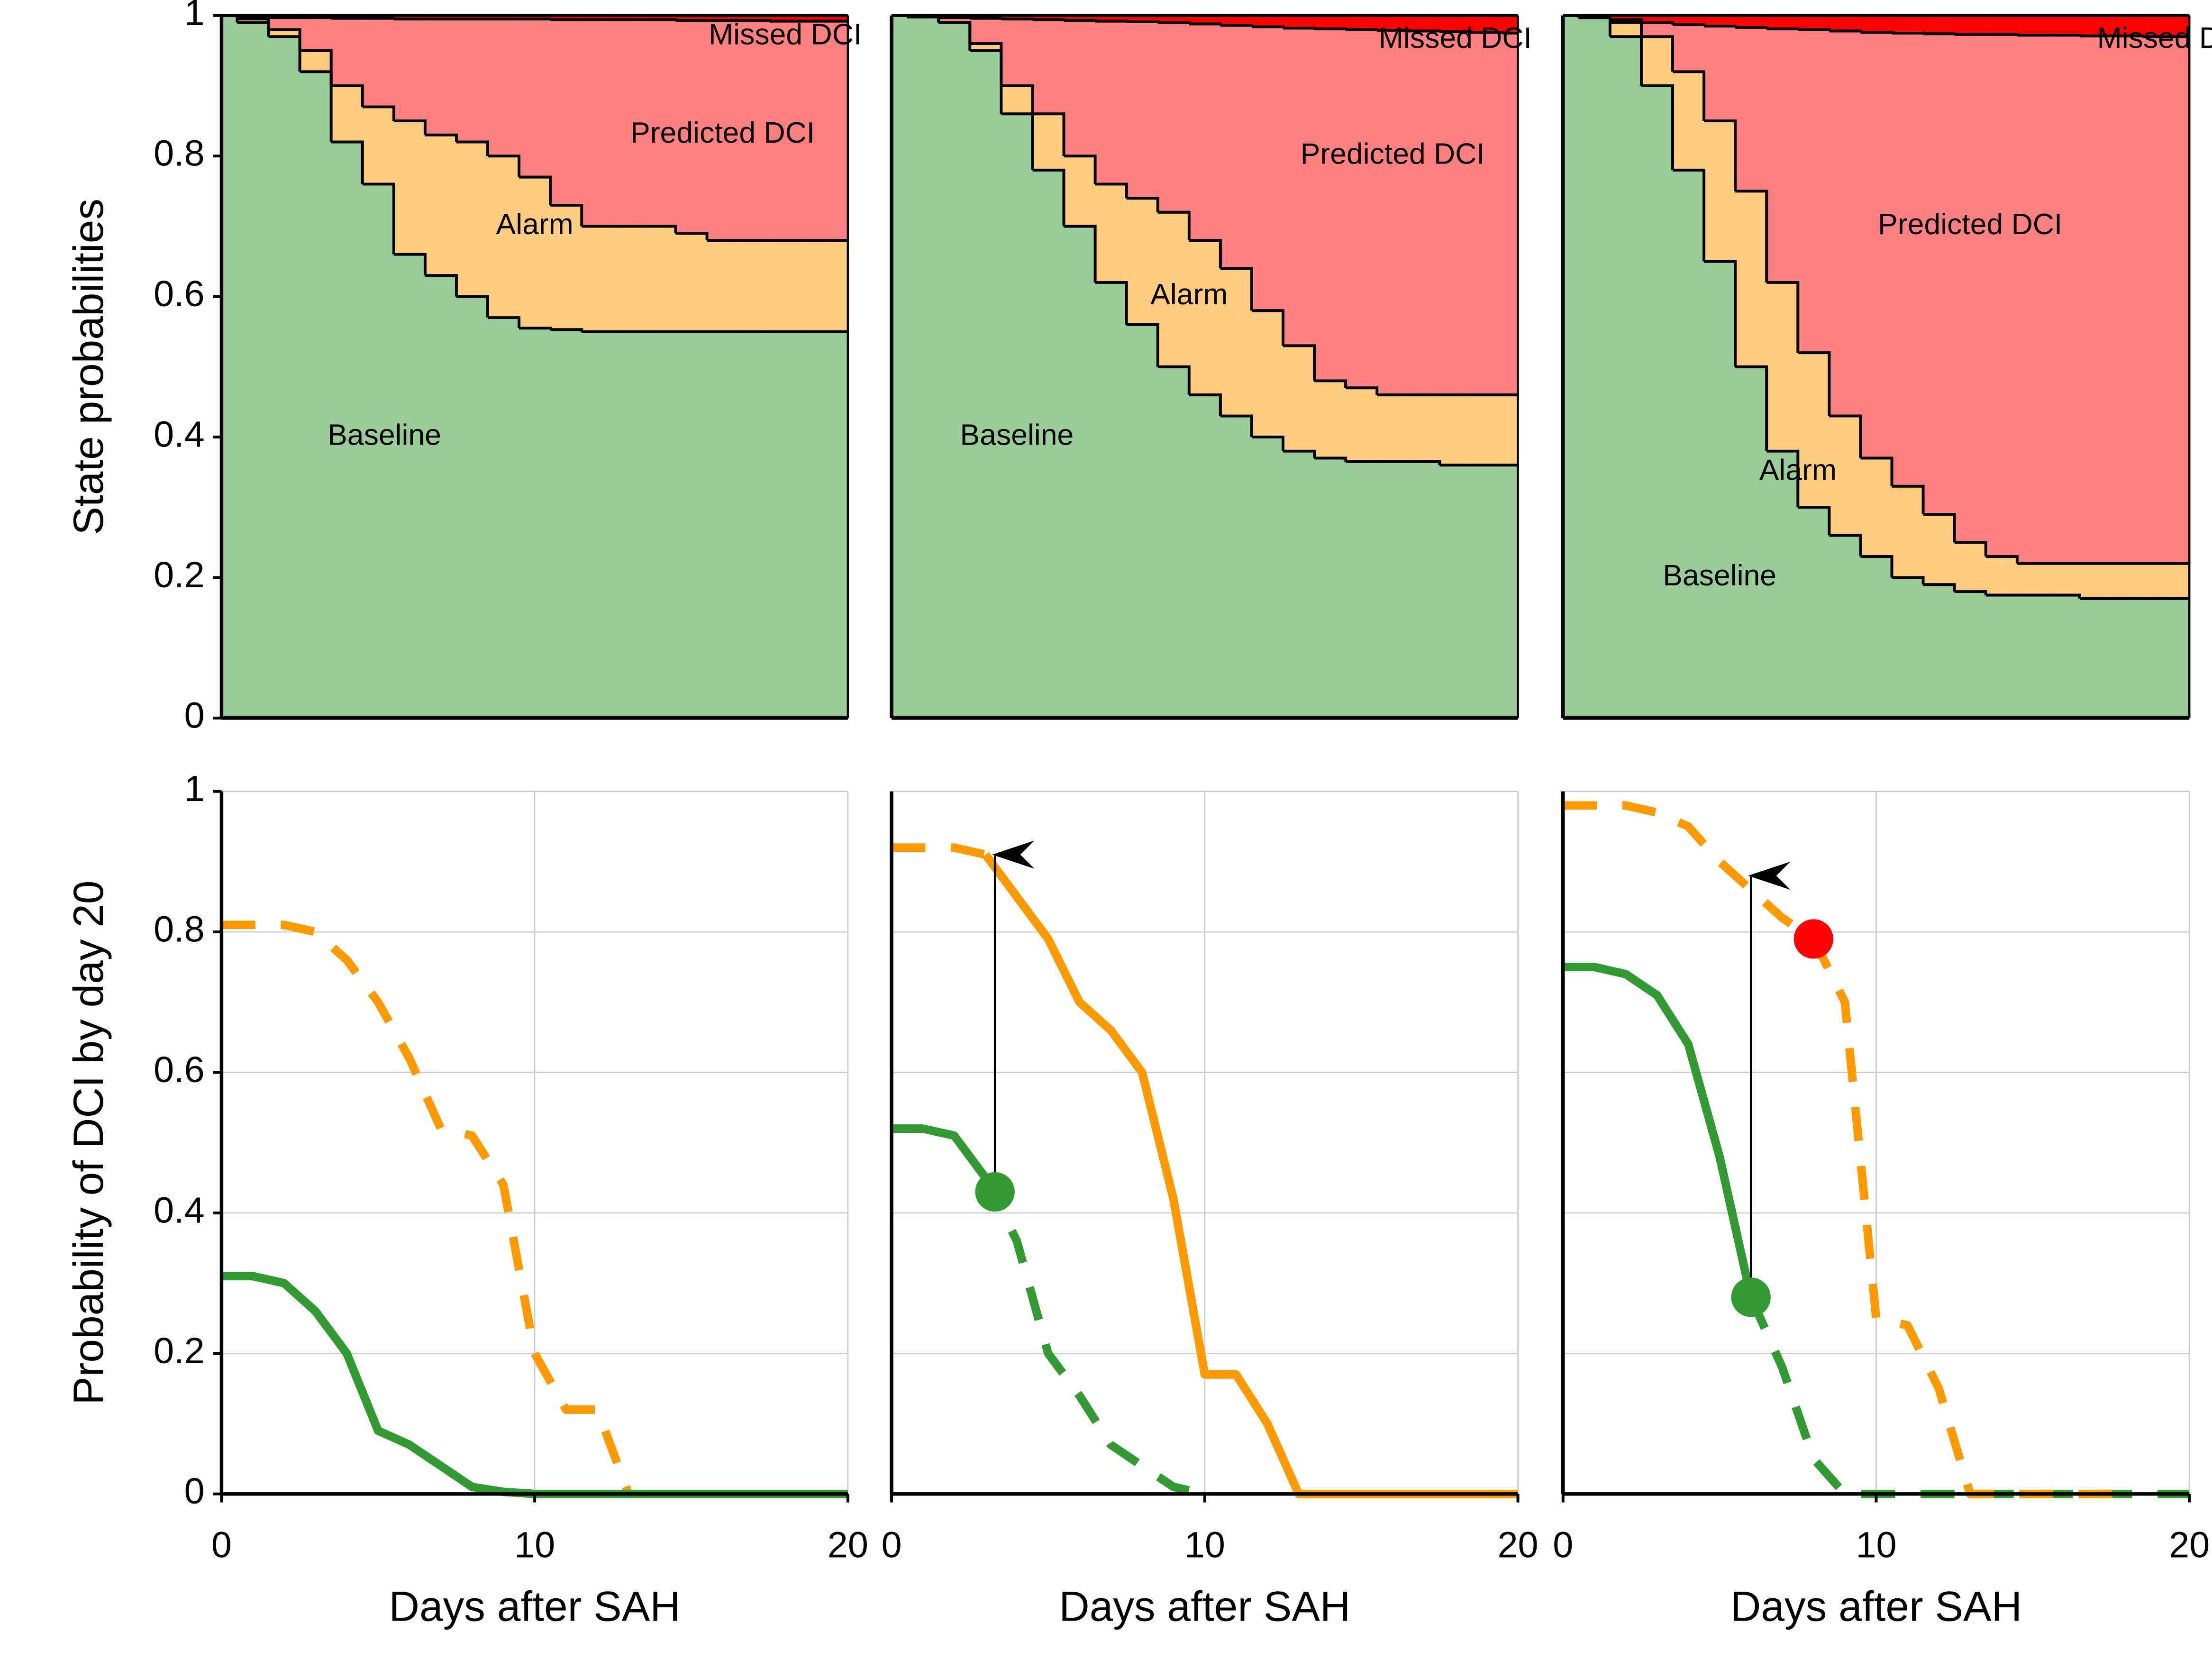 This screenshot has height=1659, width=2212. Describe the element at coordinates (179, 1210) in the screenshot. I see `y-tick-label: 0.4` at that location.